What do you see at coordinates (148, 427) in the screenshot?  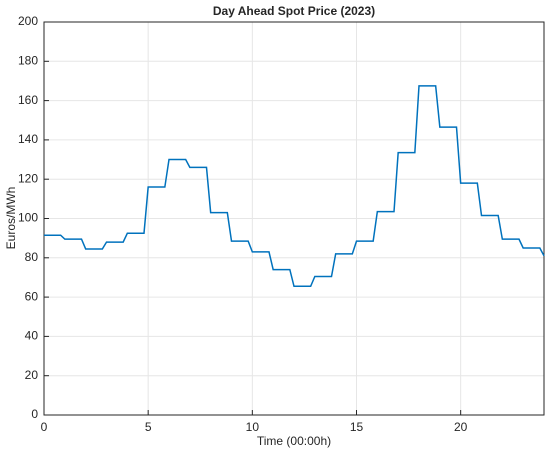 I see `x-tick-label: 5` at bounding box center [148, 427].